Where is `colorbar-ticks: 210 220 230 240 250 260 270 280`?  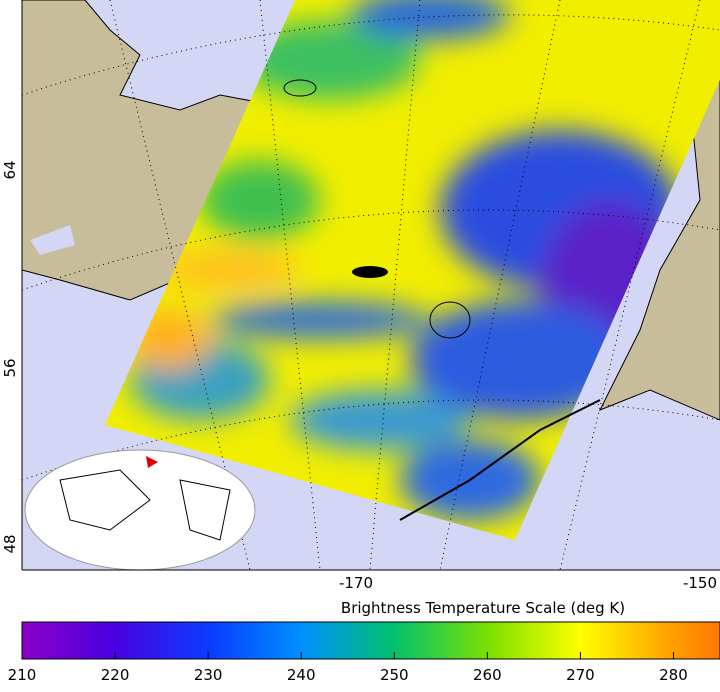
colorbar-ticks: 210 220 230 240 250 260 270 280 is located at coordinates (348, 668).